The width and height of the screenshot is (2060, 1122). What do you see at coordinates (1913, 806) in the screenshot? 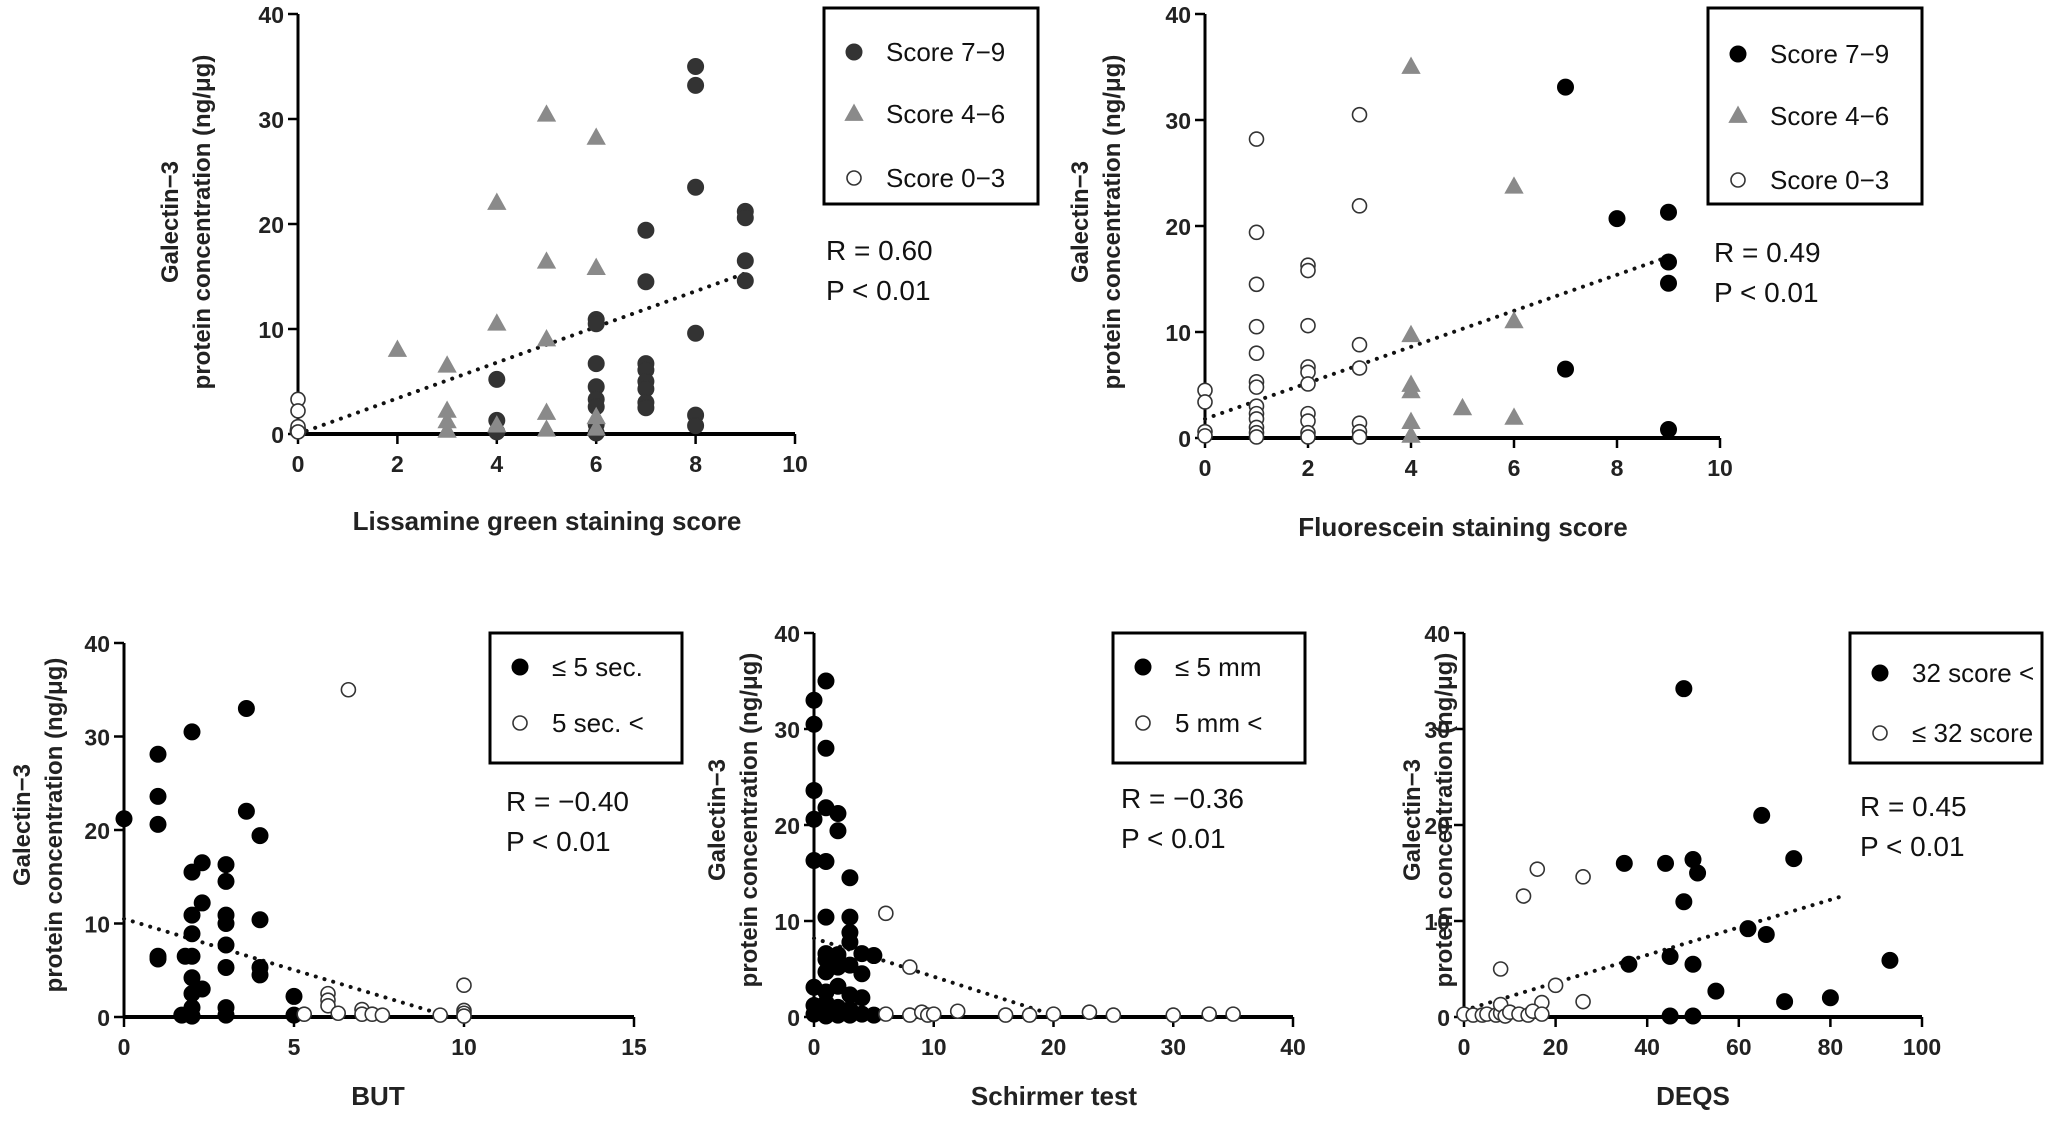
I see `stat-r-value: R = 0.45` at bounding box center [1913, 806].